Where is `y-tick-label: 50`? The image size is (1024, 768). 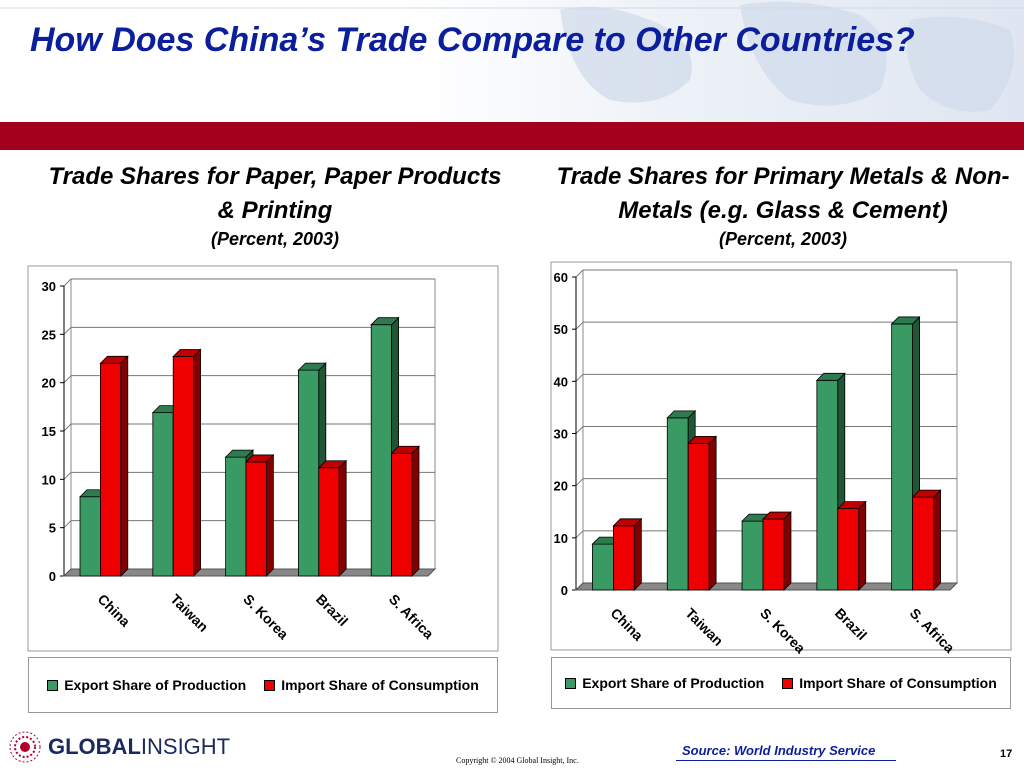 y-tick-label: 50 is located at coordinates (561, 329).